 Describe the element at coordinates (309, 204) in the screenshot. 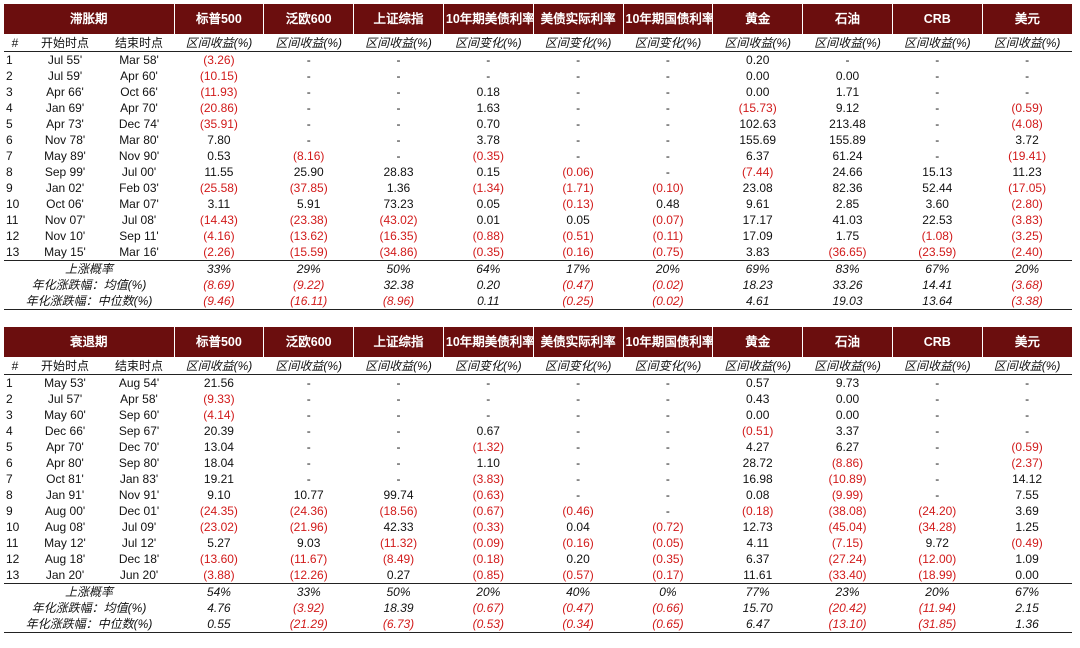

I see `value-cell: 5.91` at that location.